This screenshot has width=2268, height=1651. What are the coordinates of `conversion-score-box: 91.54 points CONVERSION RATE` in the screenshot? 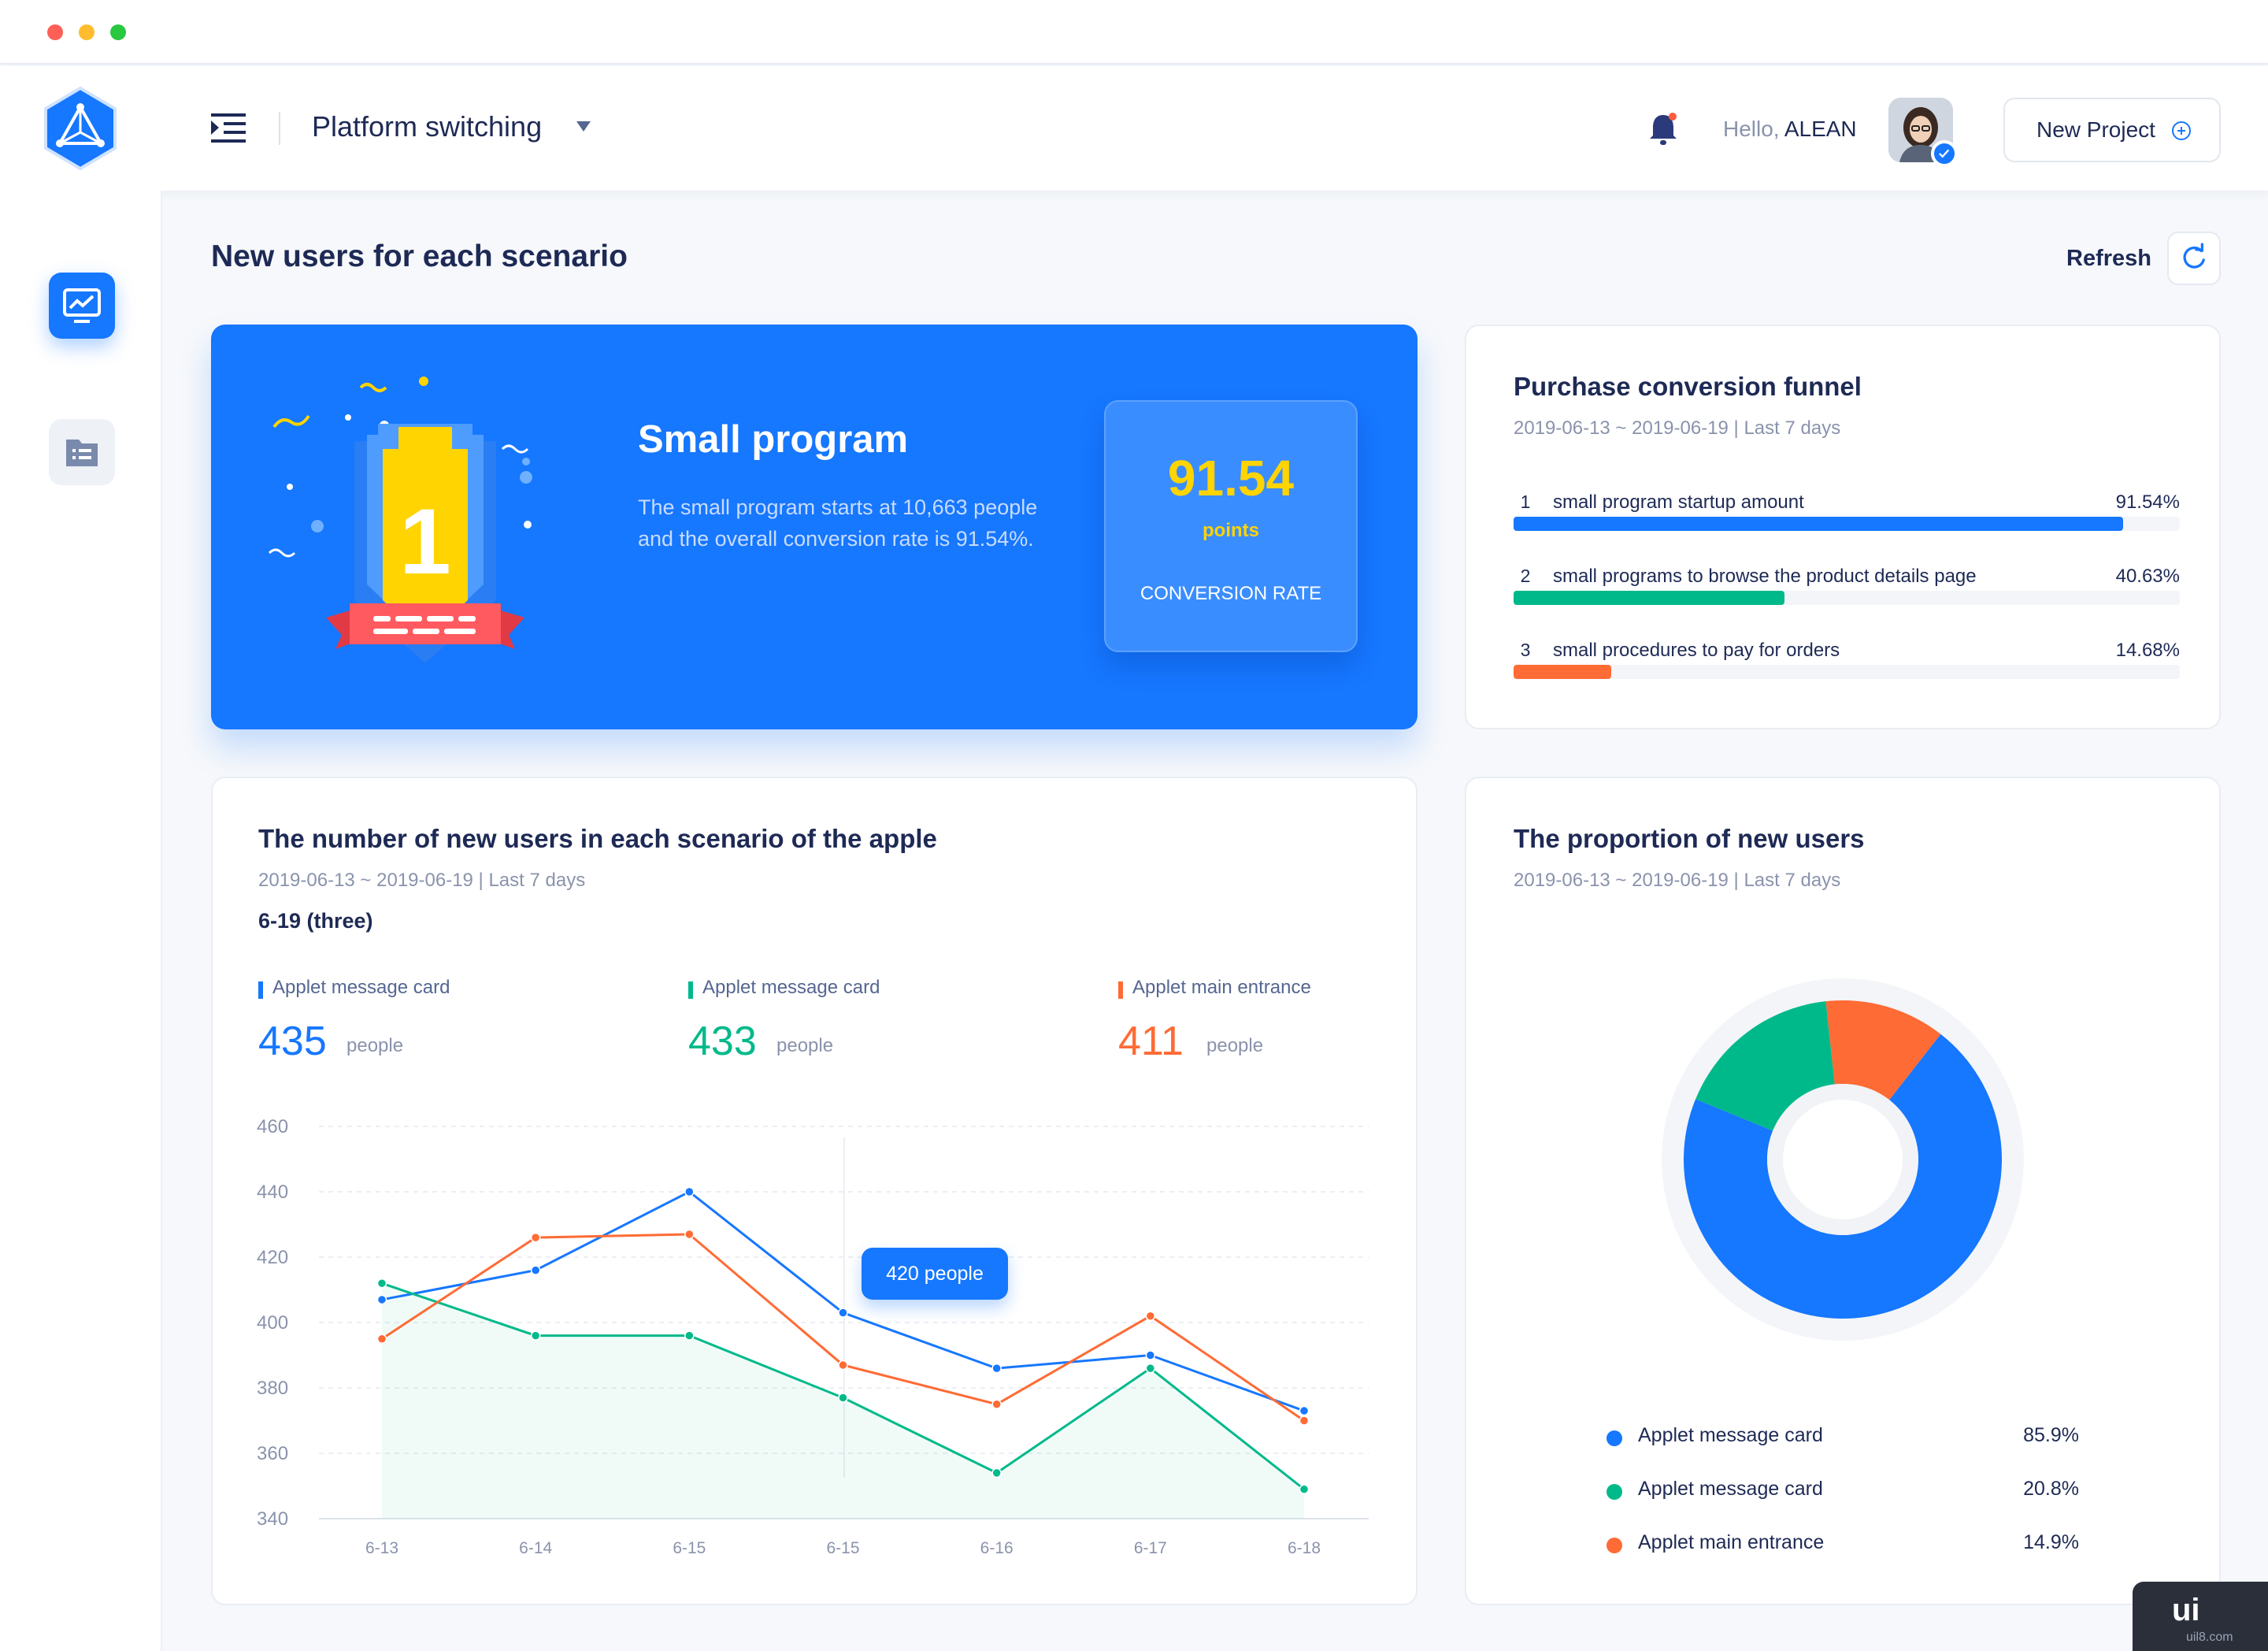 It's located at (1231, 526).